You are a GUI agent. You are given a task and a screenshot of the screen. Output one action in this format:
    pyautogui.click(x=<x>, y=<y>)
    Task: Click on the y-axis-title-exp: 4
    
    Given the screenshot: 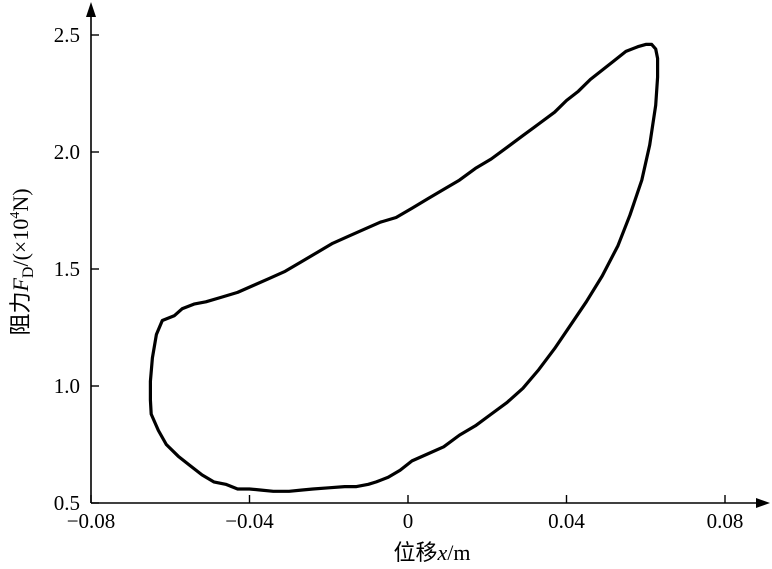 What is the action you would take?
    pyautogui.click(x=15, y=215)
    